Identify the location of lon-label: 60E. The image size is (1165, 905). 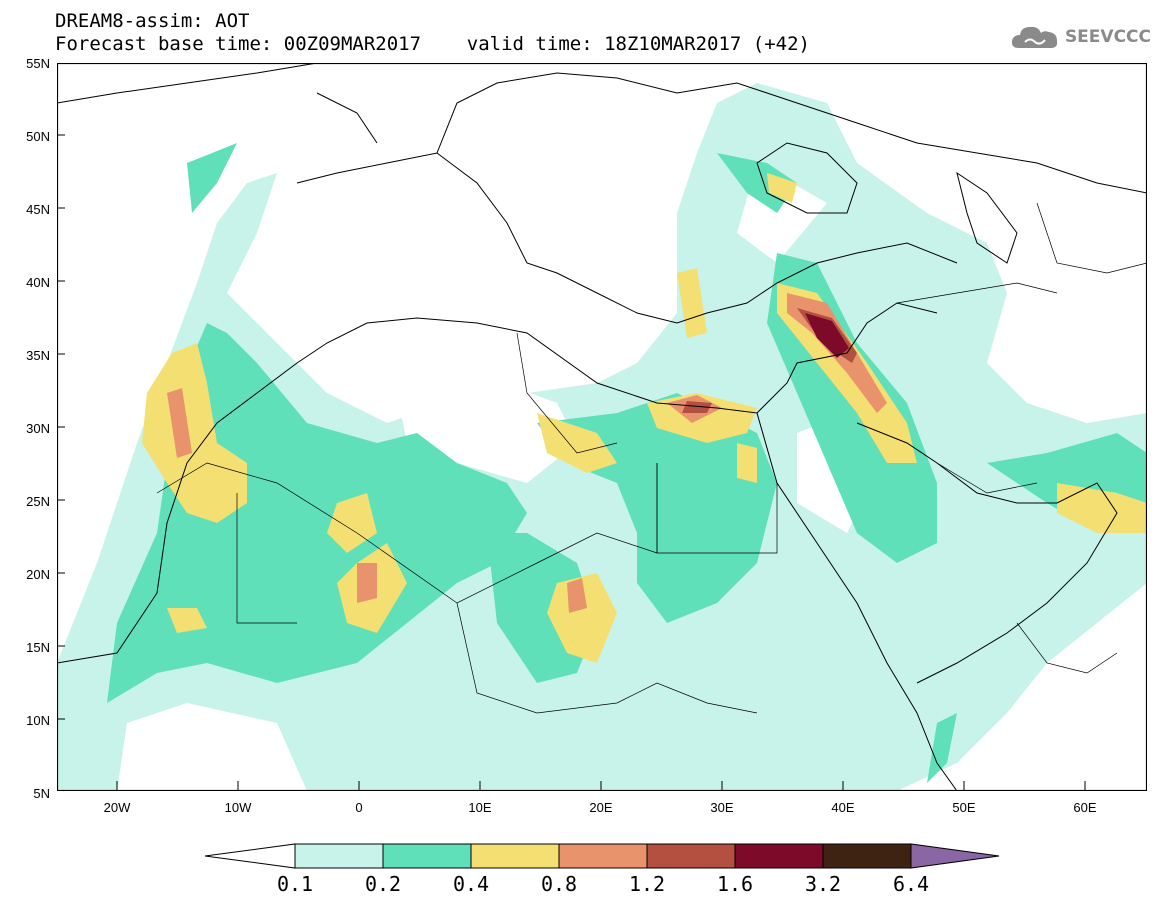
(1085, 807).